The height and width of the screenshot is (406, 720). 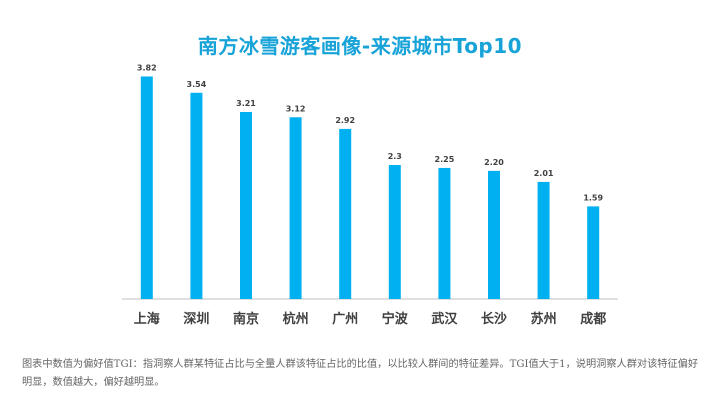 What do you see at coordinates (395, 319) in the screenshot?
I see `x-tick-label-6: 宁波` at bounding box center [395, 319].